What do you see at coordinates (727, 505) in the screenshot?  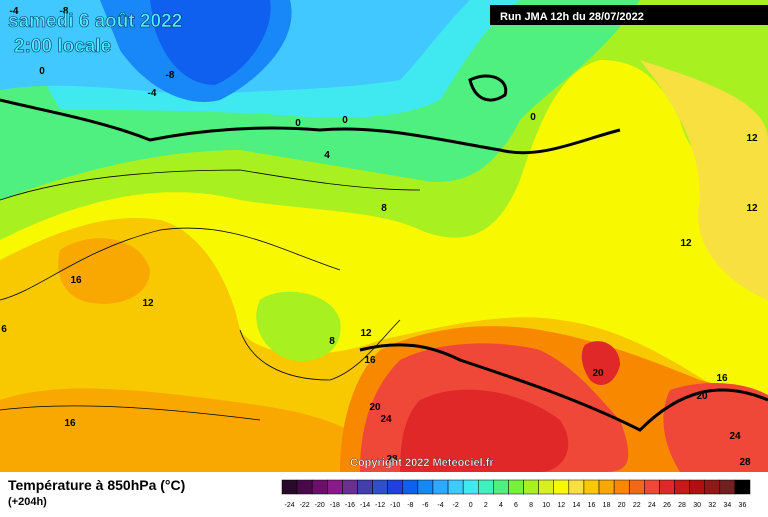 I see `scale-label: 34` at bounding box center [727, 505].